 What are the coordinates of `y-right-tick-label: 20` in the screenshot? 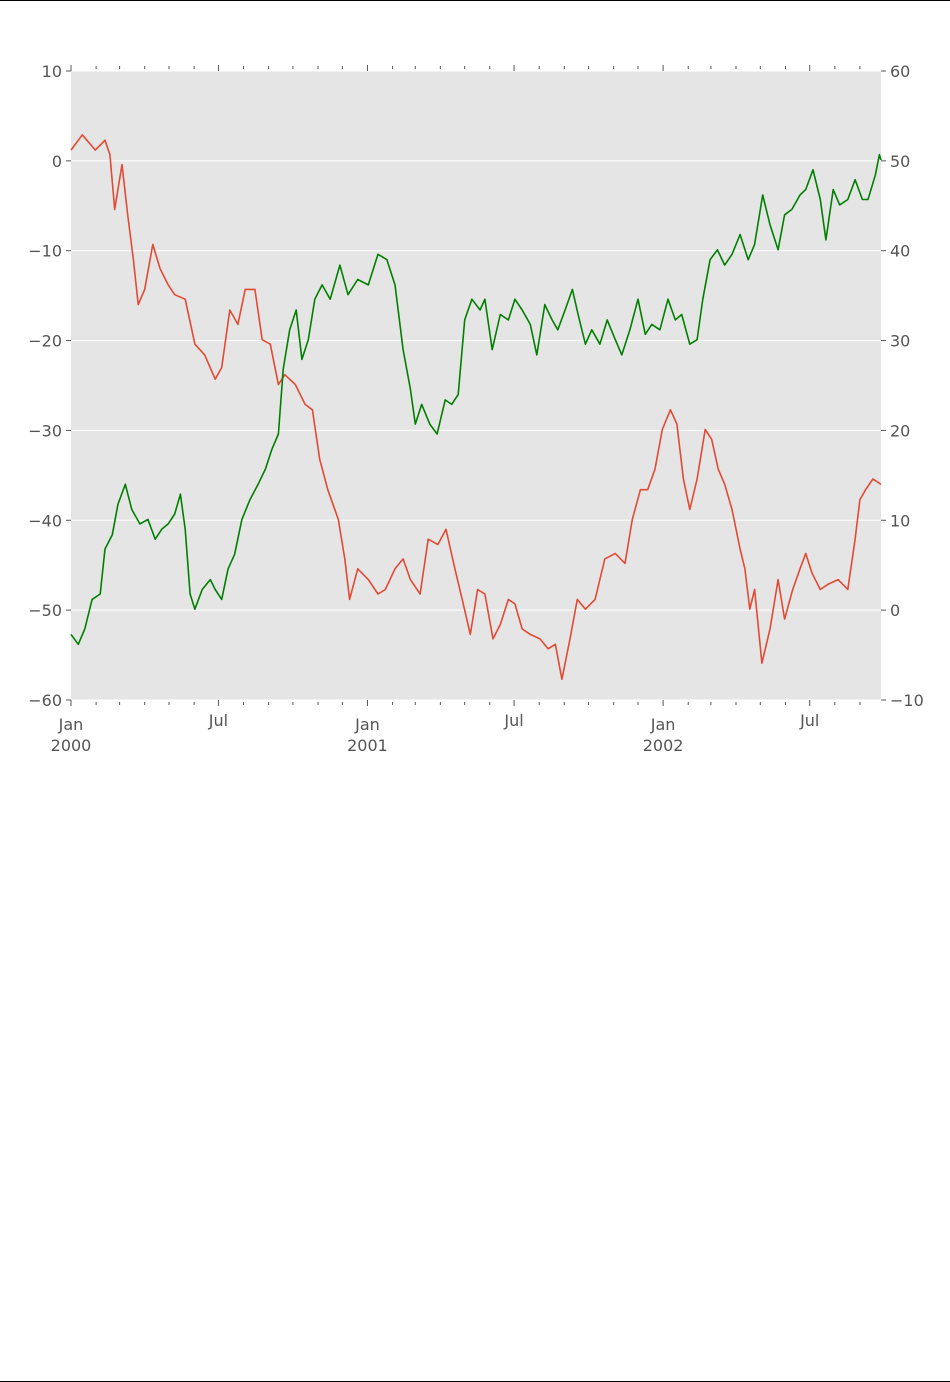 It's located at (900, 430).